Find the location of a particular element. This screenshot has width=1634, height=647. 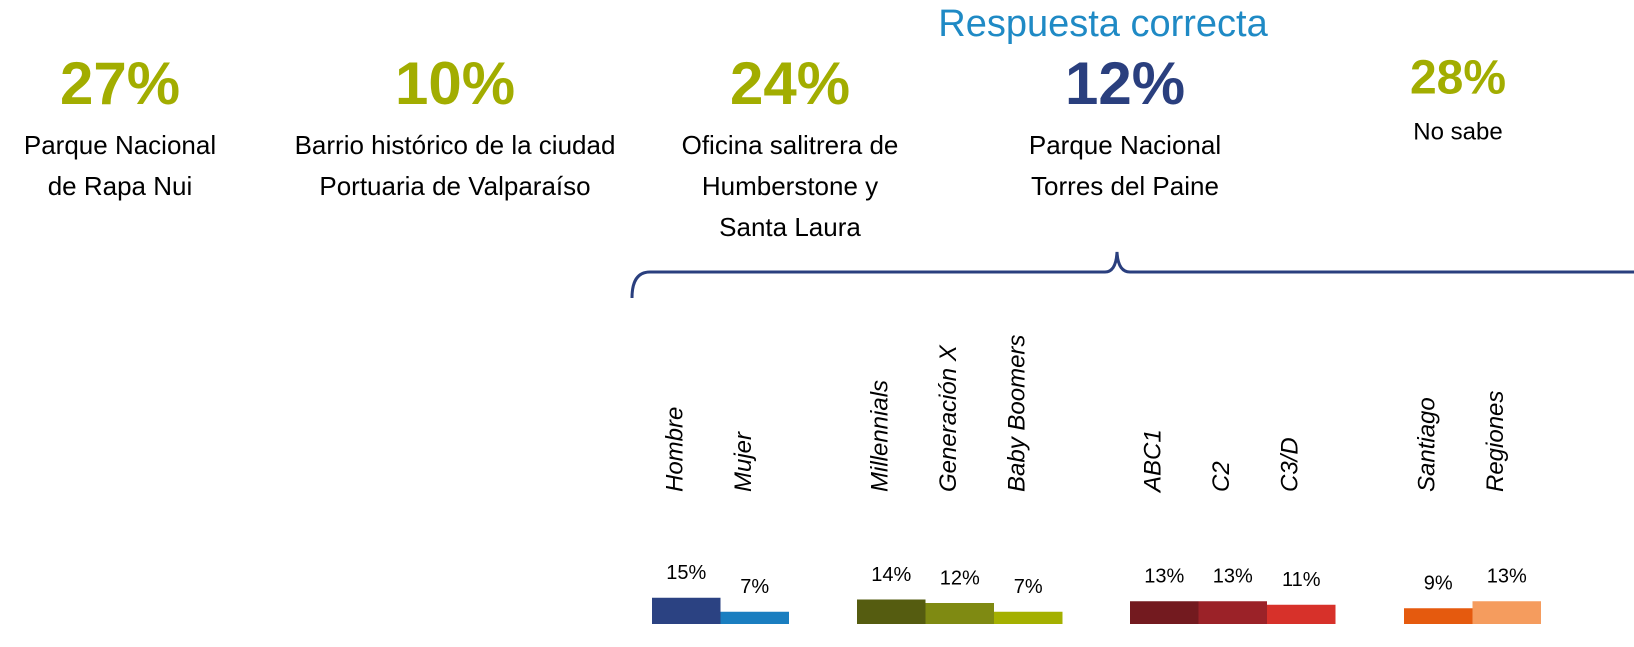

answer-percent: 12% is located at coordinates (1125, 83).